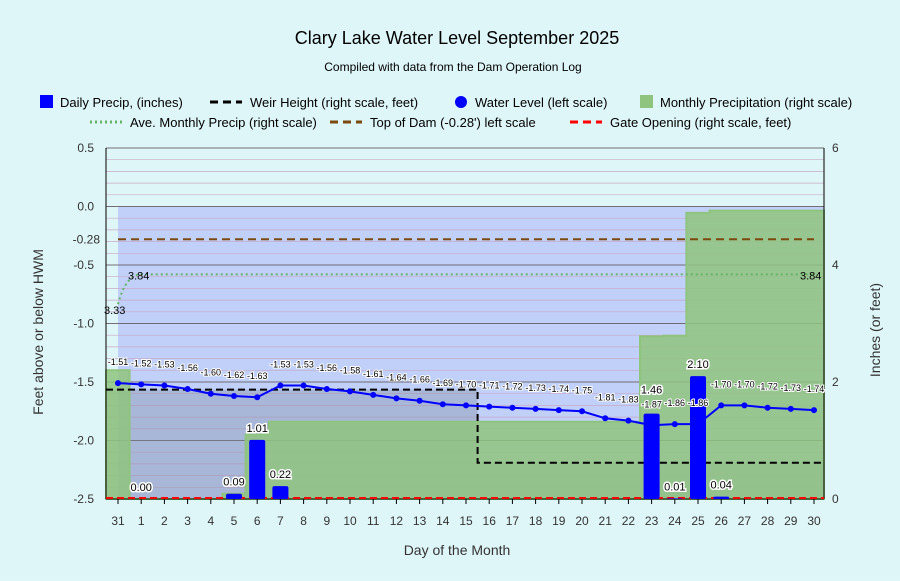 This screenshot has height=581, width=900. Describe the element at coordinates (675, 403) in the screenshot. I see `water-level-label: -1.86` at that location.